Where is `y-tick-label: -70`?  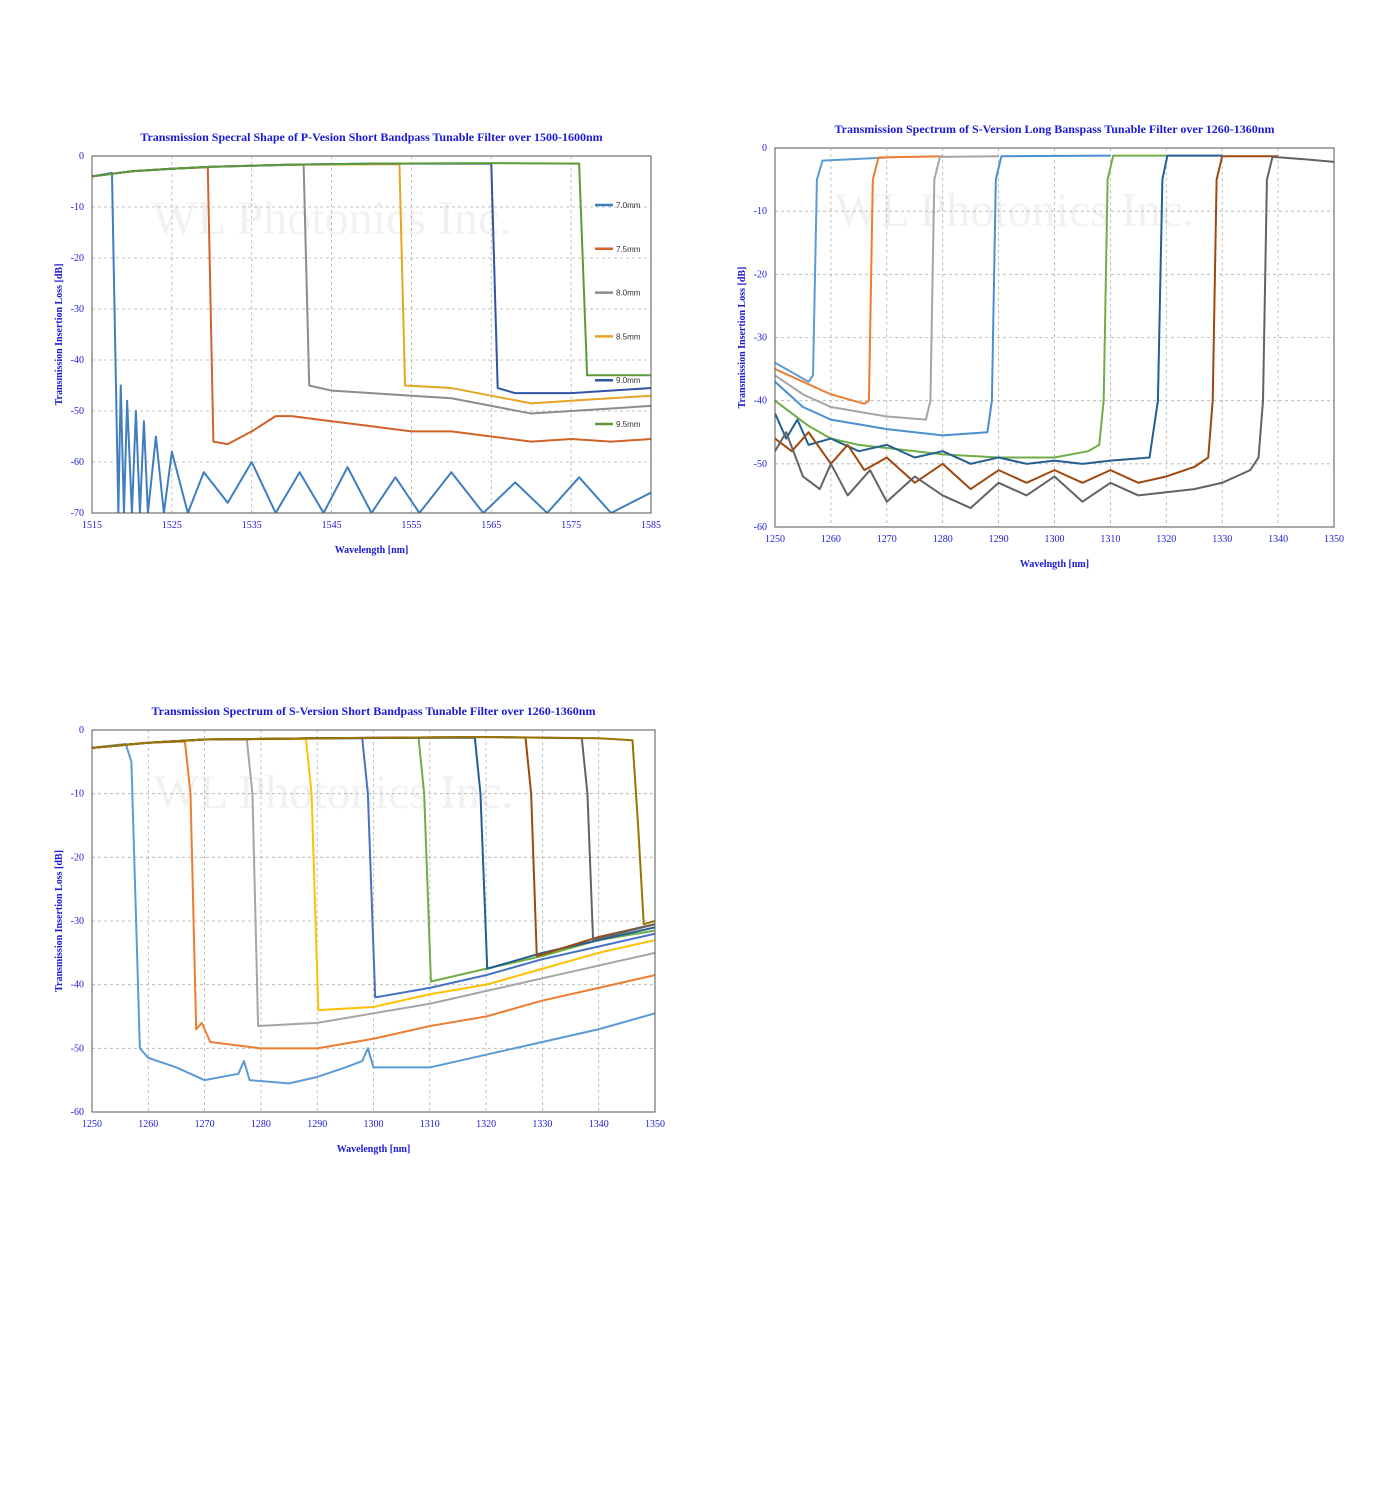 y-tick-label: -70 is located at coordinates (77, 513).